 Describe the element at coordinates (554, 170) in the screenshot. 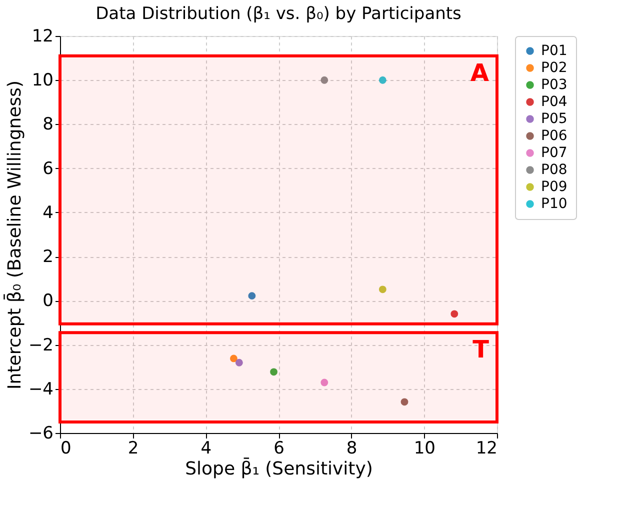

I see `legend-label: P08` at that location.